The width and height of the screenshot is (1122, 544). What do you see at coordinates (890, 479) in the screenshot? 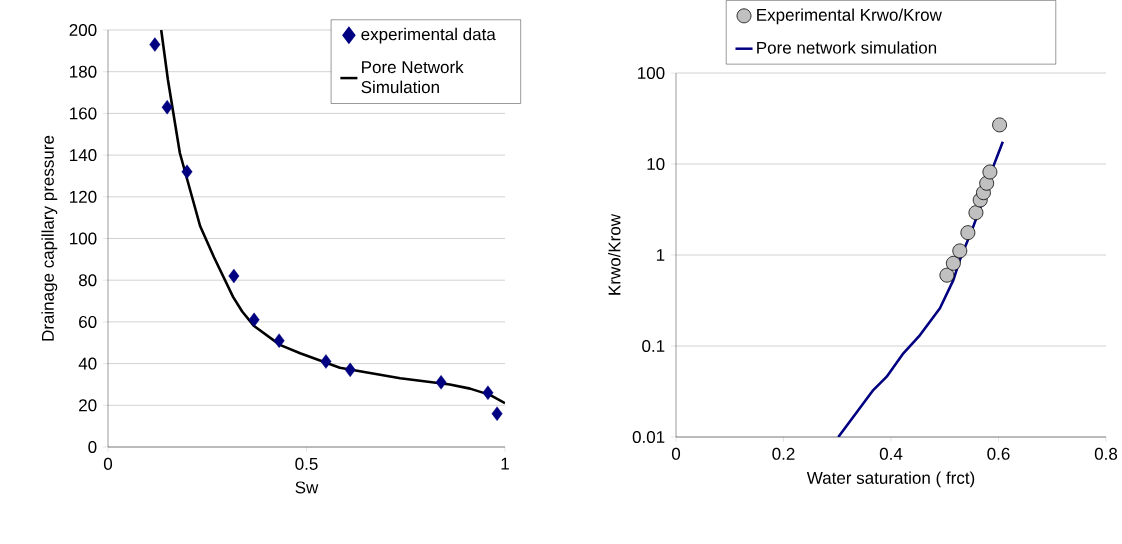
I see `x-axis-title: Water saturation ( frct)` at bounding box center [890, 479].